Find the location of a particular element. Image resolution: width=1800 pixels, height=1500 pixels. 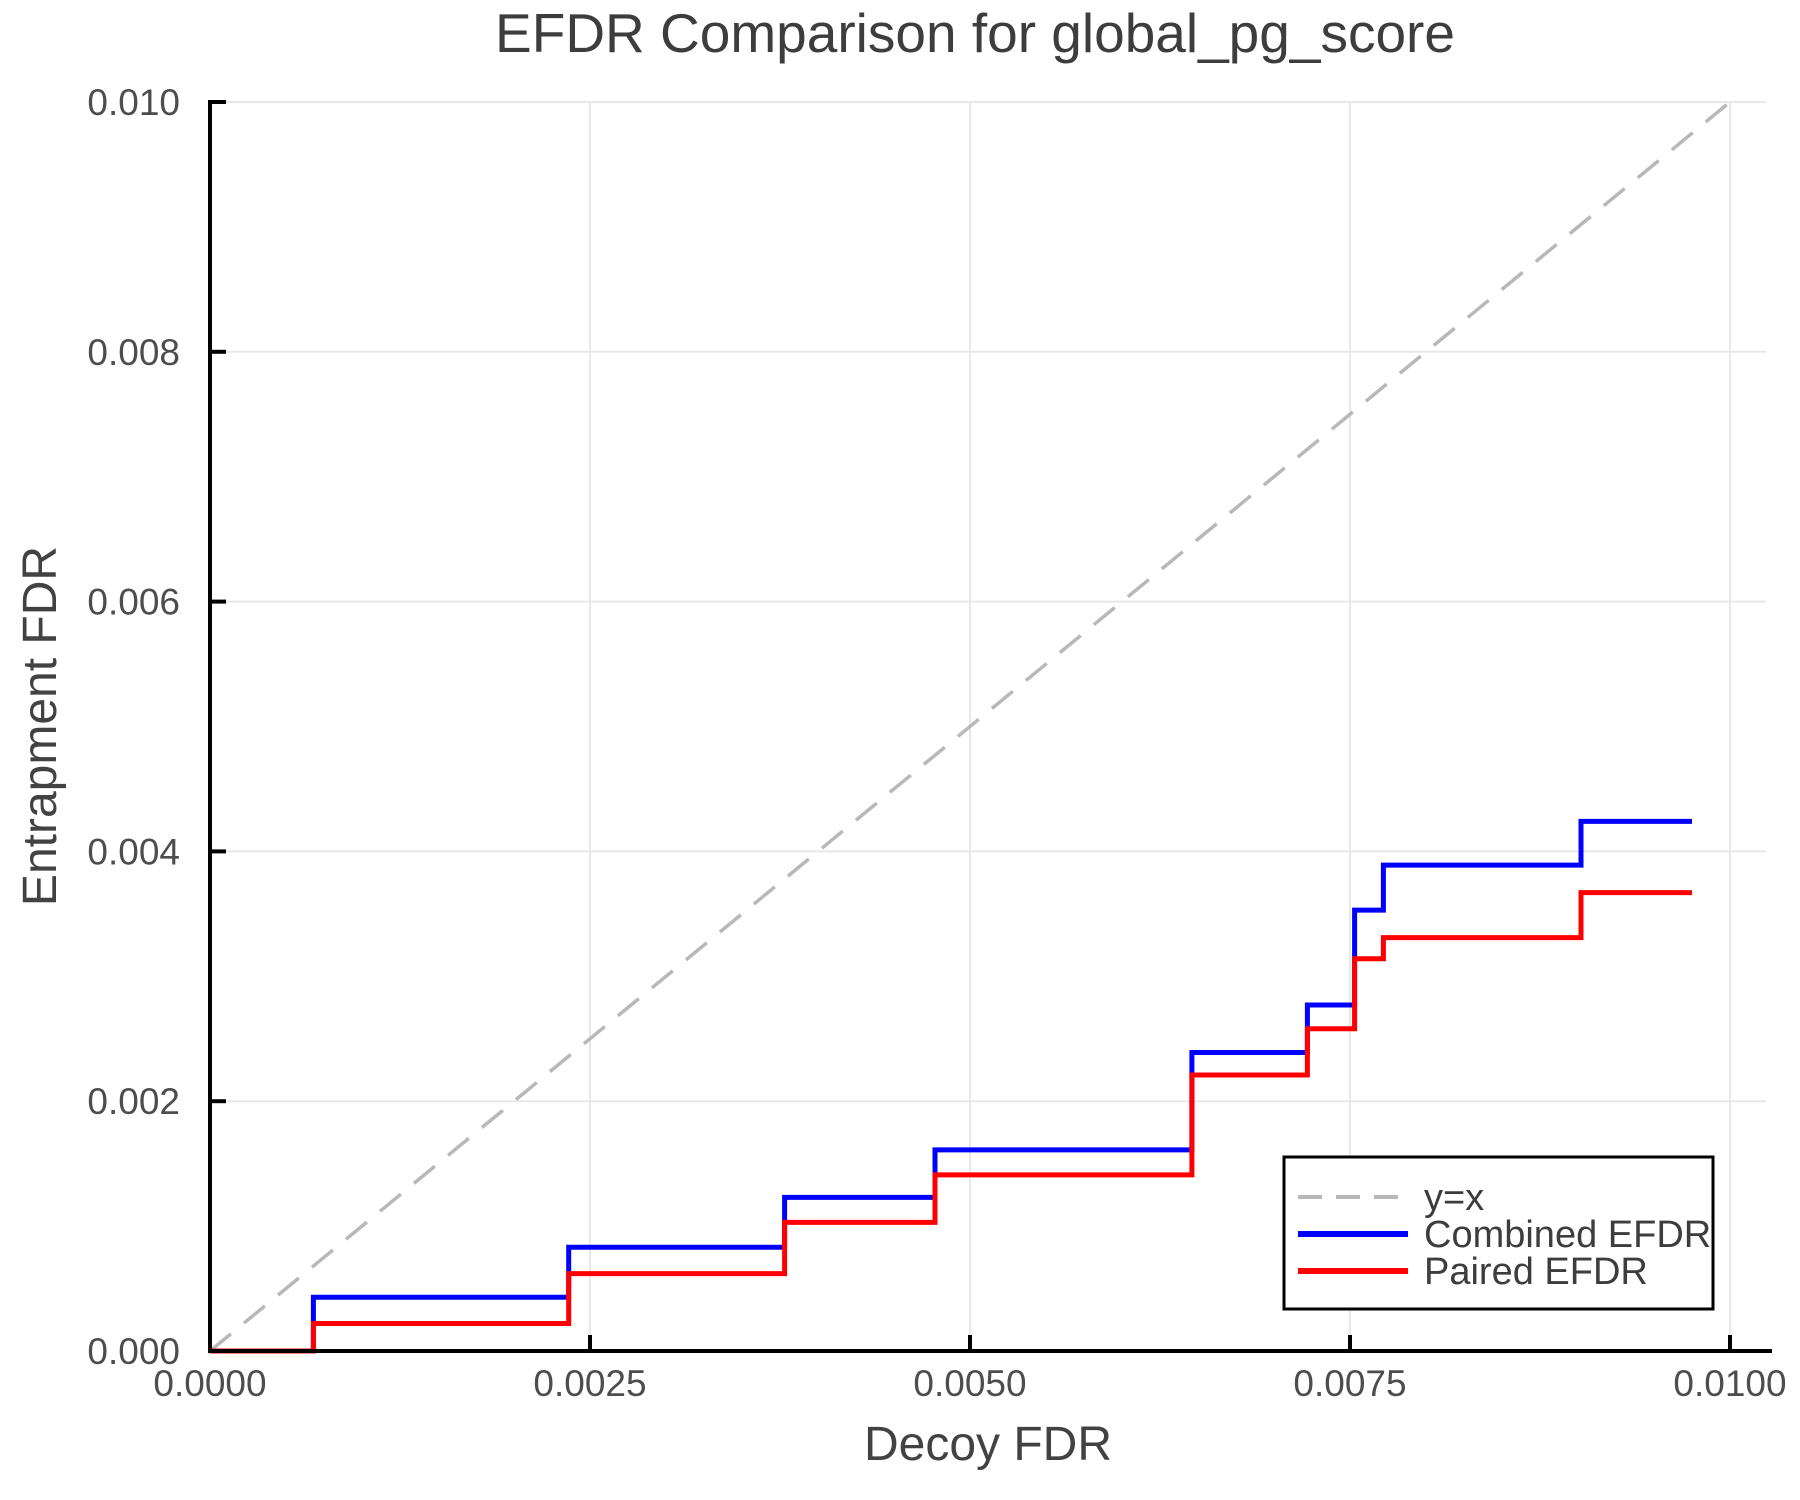

x-tick-label: 0.0000 is located at coordinates (209, 1383).